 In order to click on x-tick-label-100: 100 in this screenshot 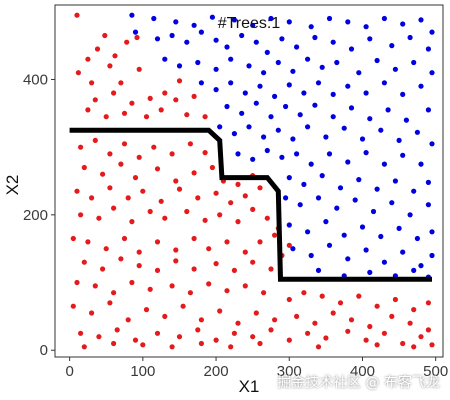, I will do `click(142, 371)`.